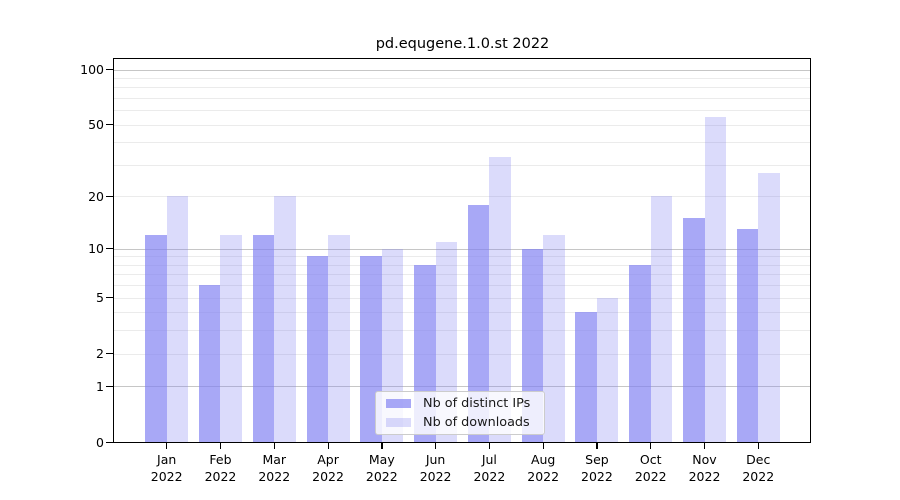 The width and height of the screenshot is (900, 500). Describe the element at coordinates (715, 280) in the screenshot. I see `bar-nb-of-downloads-nov` at that location.